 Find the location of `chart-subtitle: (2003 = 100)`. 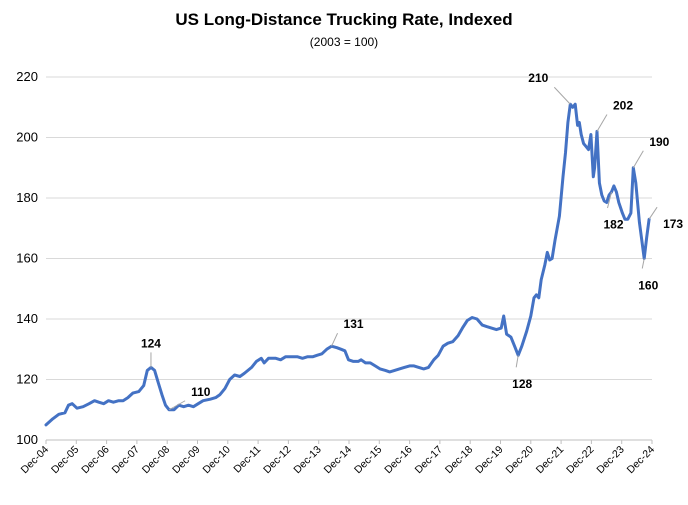

chart-subtitle: (2003 = 100) is located at coordinates (344, 42).